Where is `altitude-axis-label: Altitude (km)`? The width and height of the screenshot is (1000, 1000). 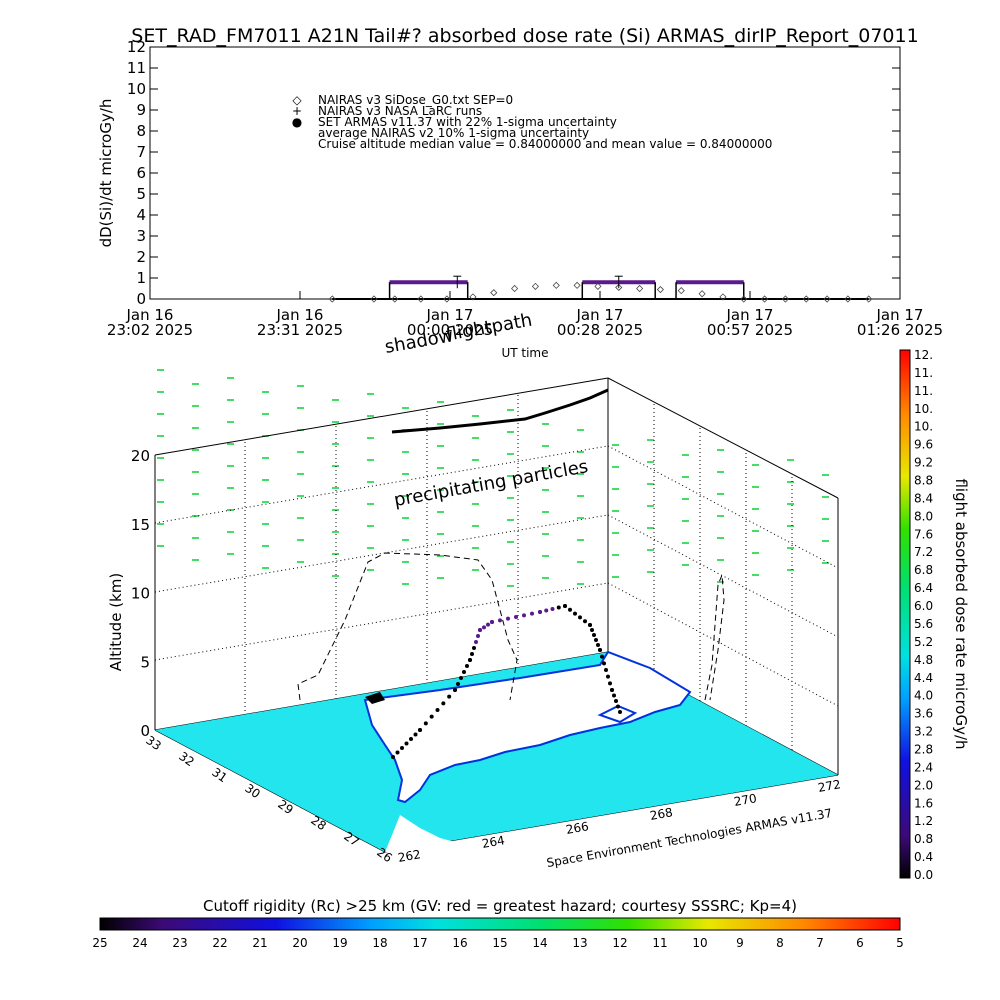 altitude-axis-label: Altitude (km) is located at coordinates (116, 622).